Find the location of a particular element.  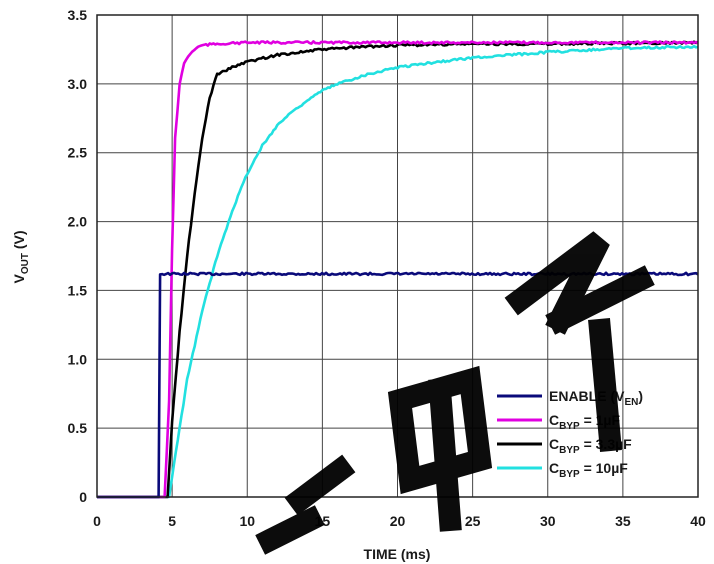

y-tick-label: 0 is located at coordinates (83, 497).